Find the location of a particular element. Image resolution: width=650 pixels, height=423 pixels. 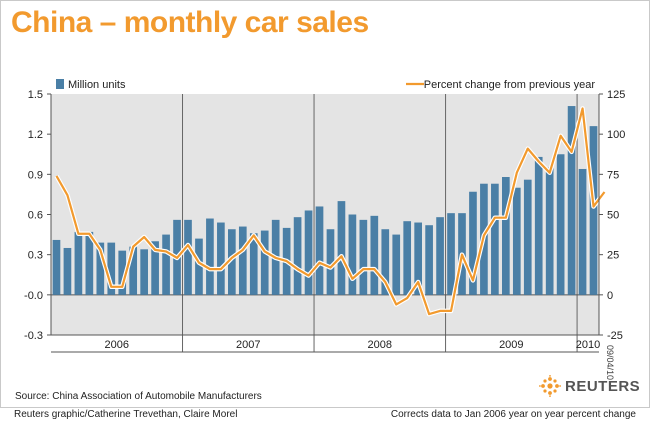

year-label: 2010 is located at coordinates (588, 345).